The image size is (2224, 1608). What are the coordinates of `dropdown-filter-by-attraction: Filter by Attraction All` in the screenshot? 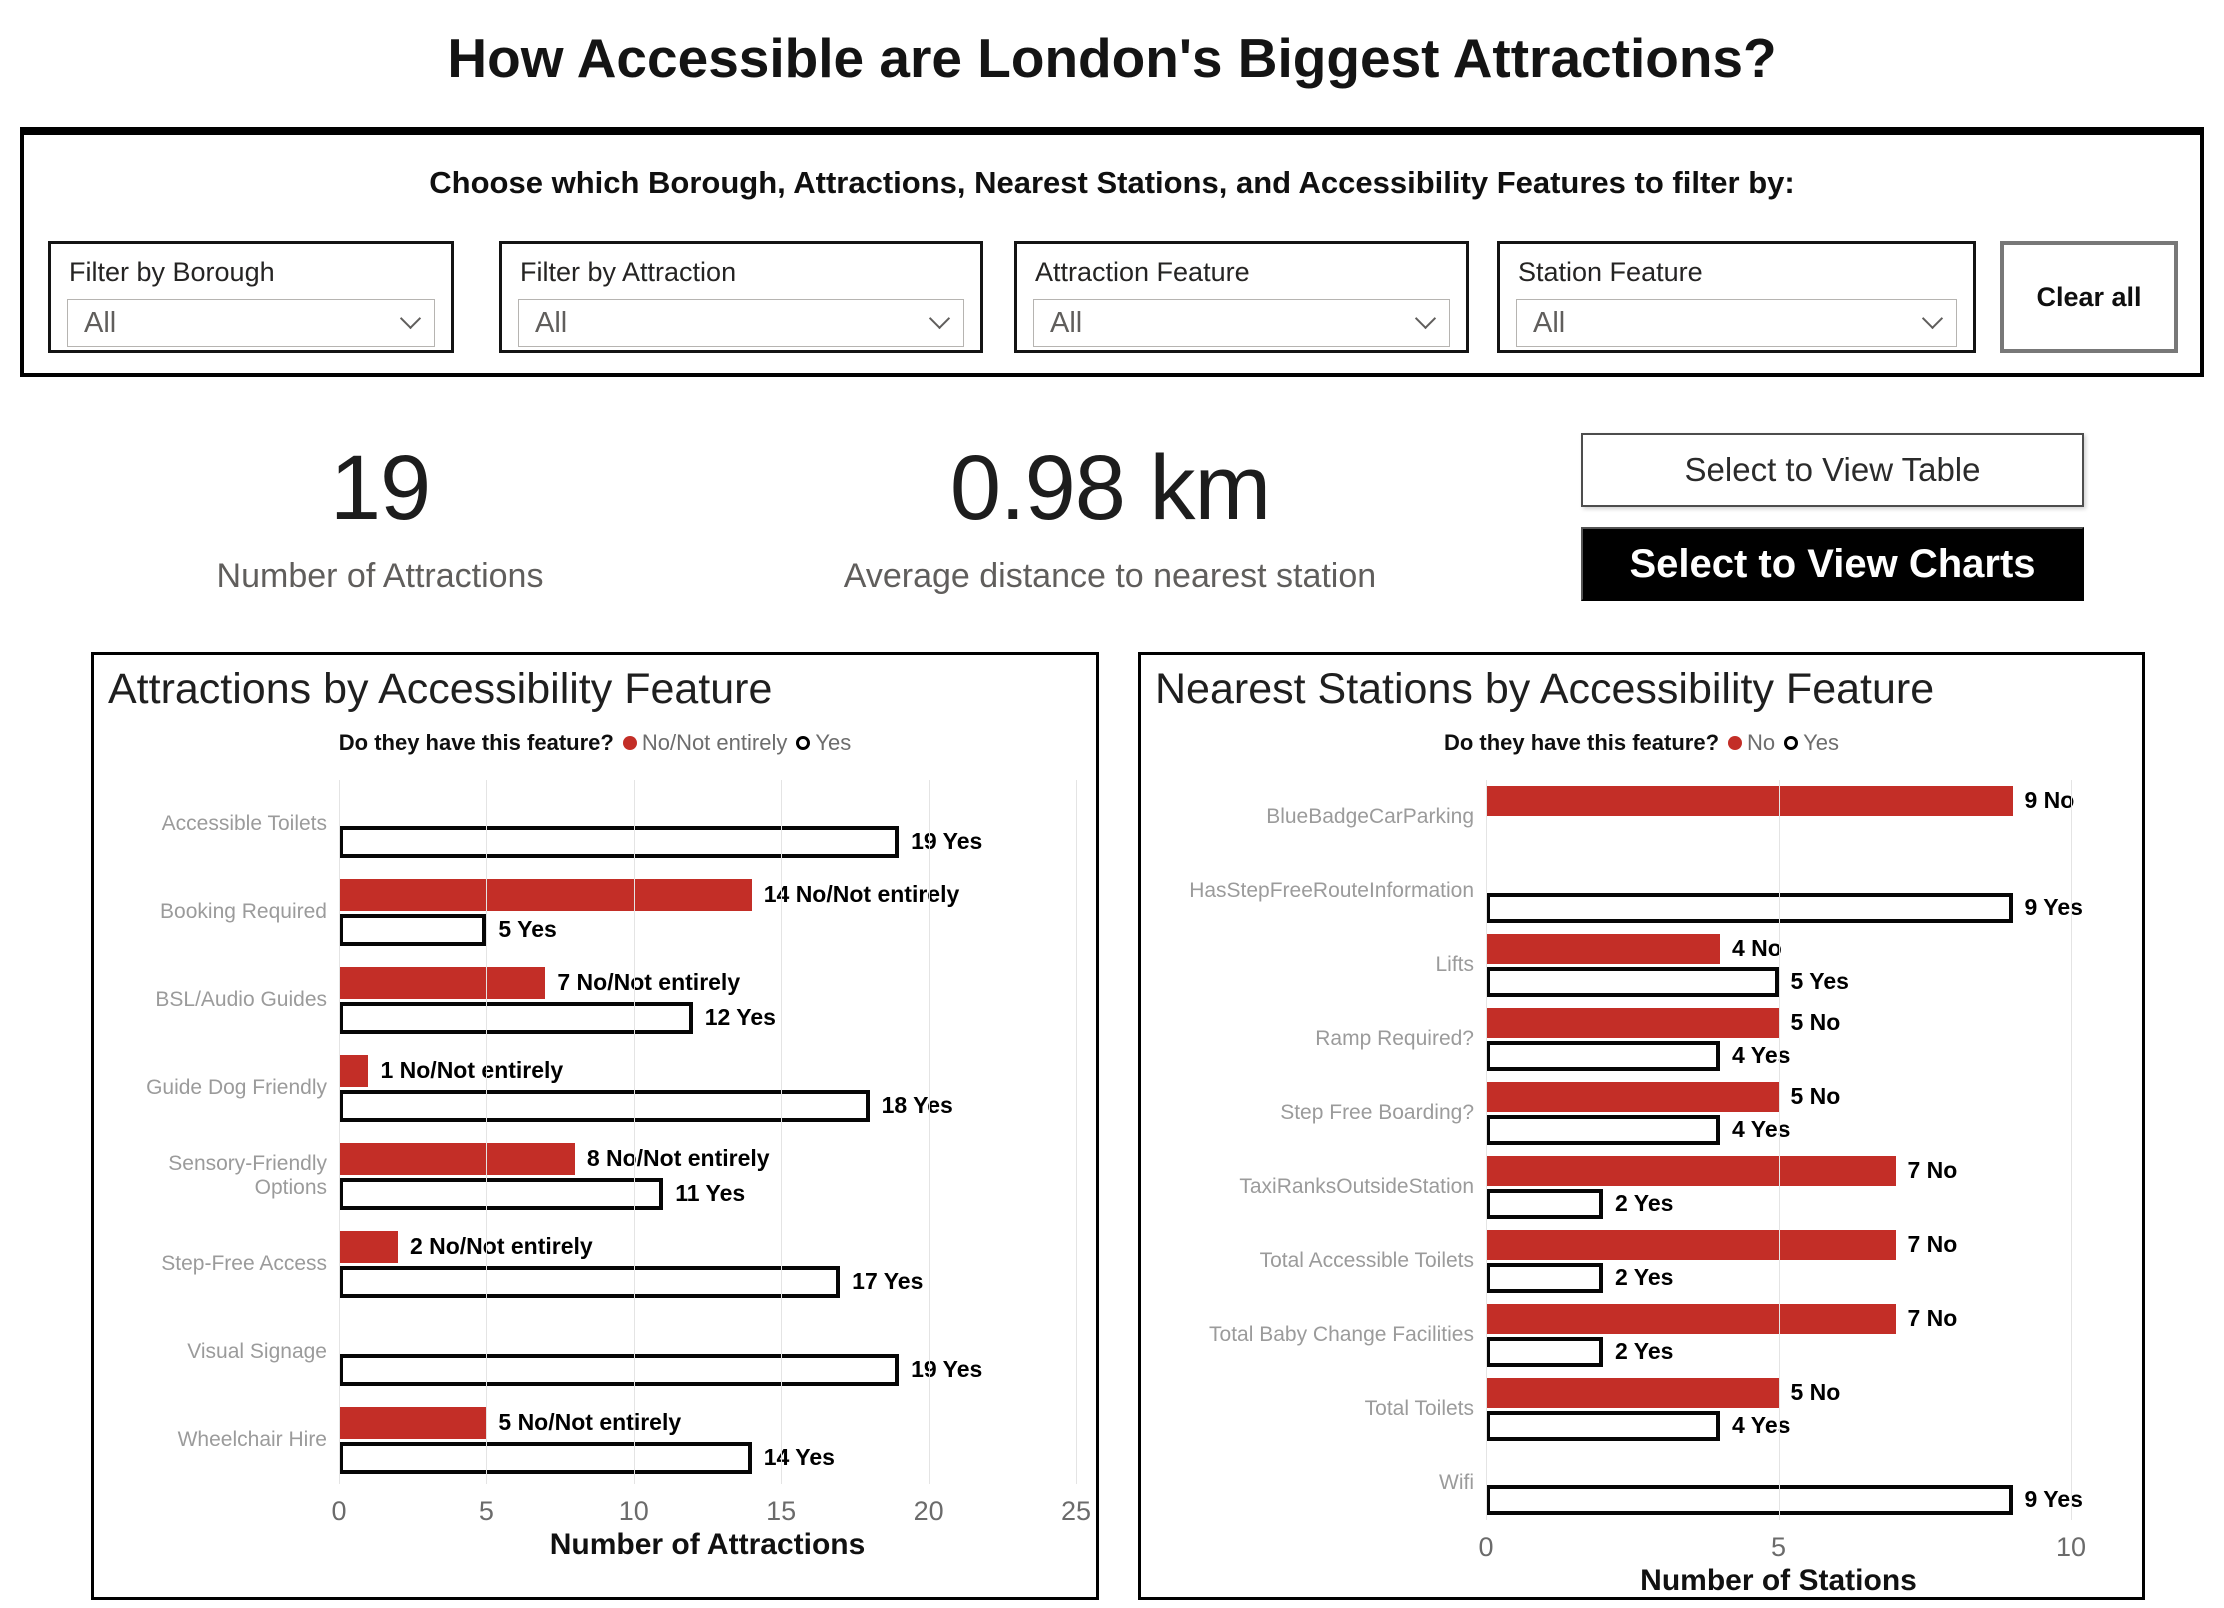 It's located at (741, 297).